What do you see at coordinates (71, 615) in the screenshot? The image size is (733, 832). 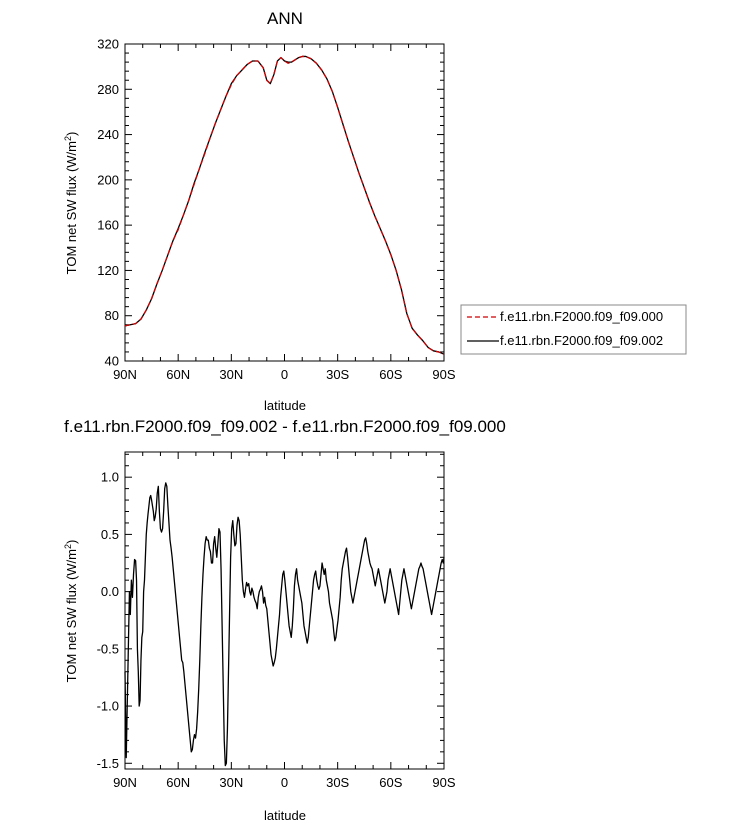 I see `bottom-y-axis-title-main: TOM net SW flux (W/m` at bounding box center [71, 615].